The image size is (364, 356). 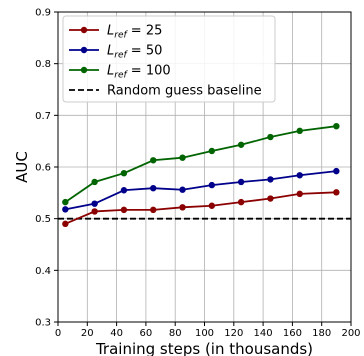 What do you see at coordinates (43, 219) in the screenshot?
I see `y-tick-label: 0.5` at bounding box center [43, 219].